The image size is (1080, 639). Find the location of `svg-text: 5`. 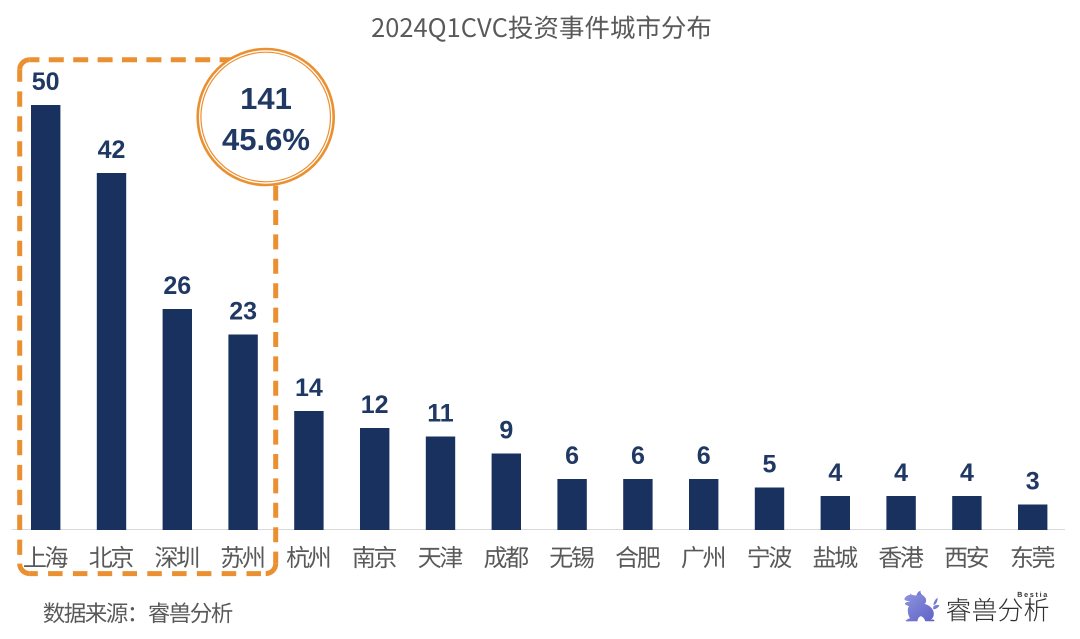

svg-text: 5 is located at coordinates (770, 464).